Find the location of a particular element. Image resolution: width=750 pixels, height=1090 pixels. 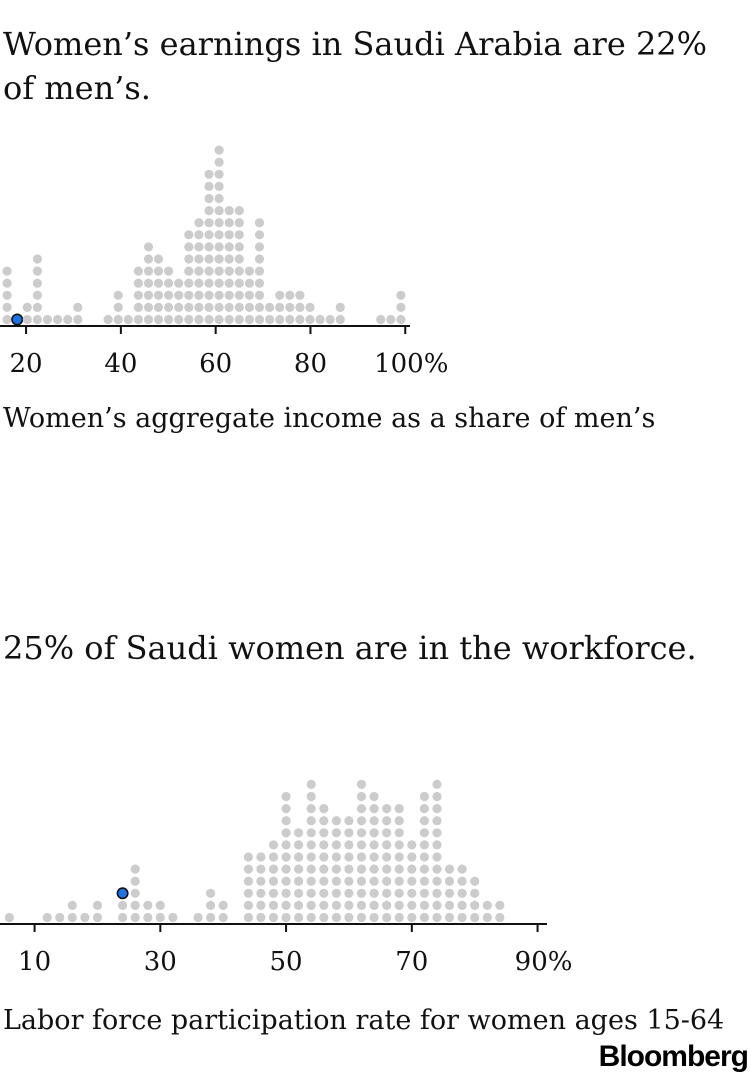

chart2-svg: 10 30 50 70 90% is located at coordinates (286, 878).